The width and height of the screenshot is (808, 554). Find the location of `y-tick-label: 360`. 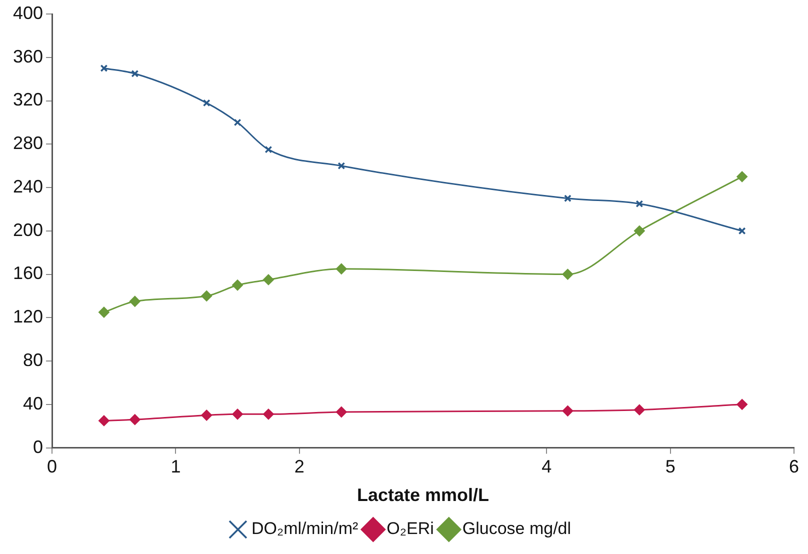

y-tick-label: 360 is located at coordinates (28, 56).